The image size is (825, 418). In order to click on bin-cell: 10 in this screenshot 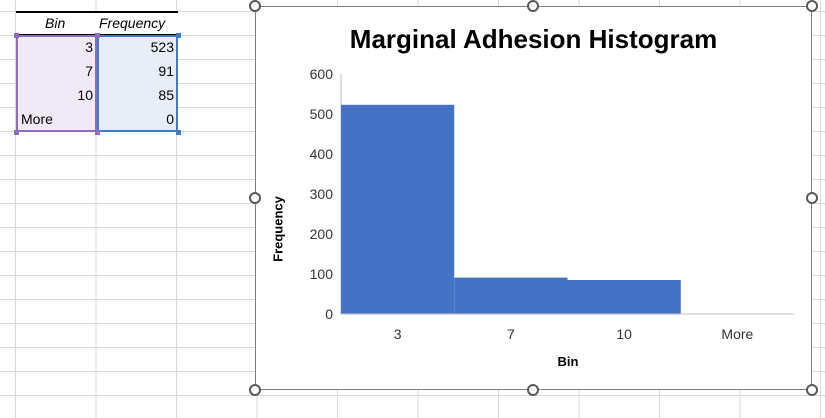, I will do `click(85, 95)`.